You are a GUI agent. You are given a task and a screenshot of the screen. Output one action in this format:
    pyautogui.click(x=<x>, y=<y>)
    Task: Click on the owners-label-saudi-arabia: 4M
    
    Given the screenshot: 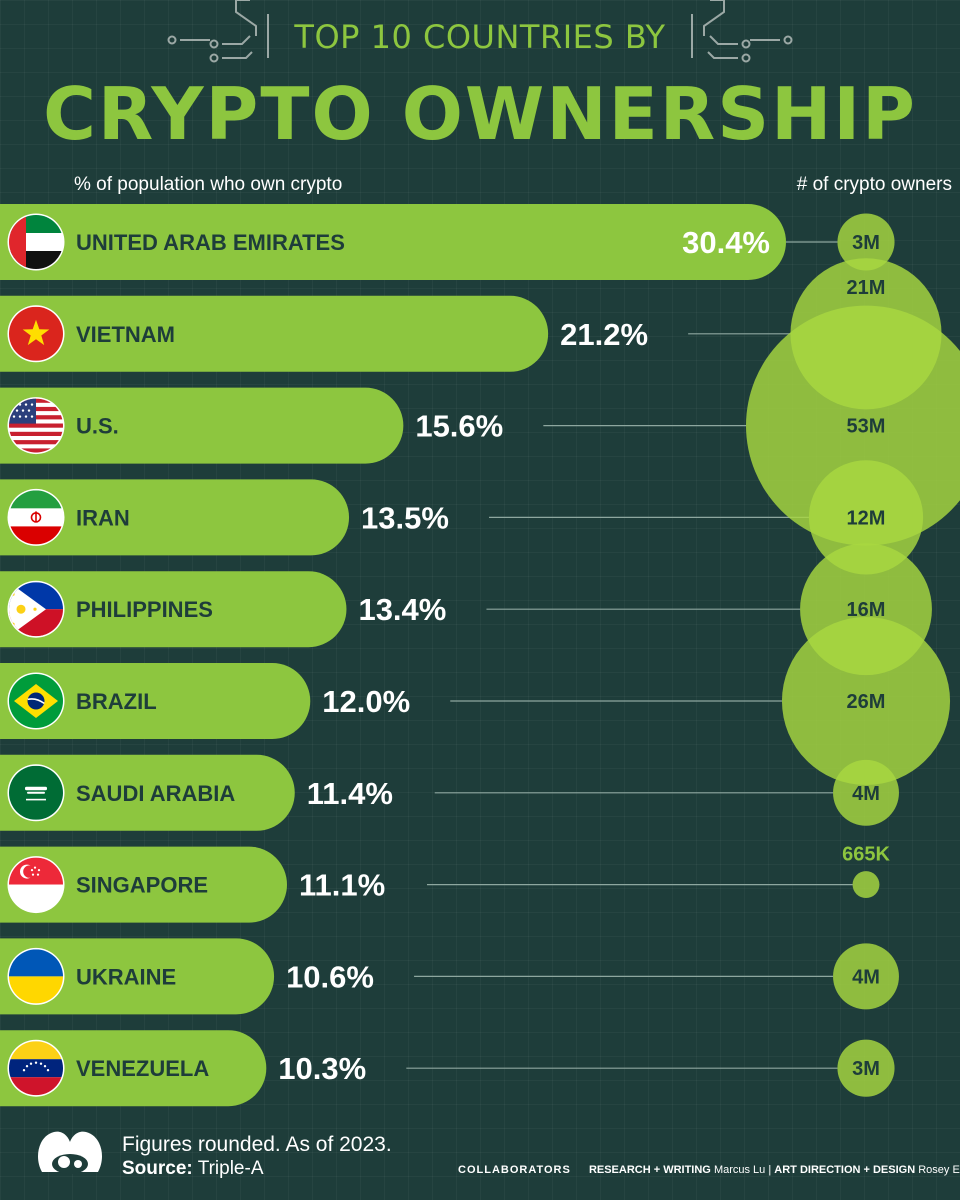 What is the action you would take?
    pyautogui.click(x=866, y=794)
    